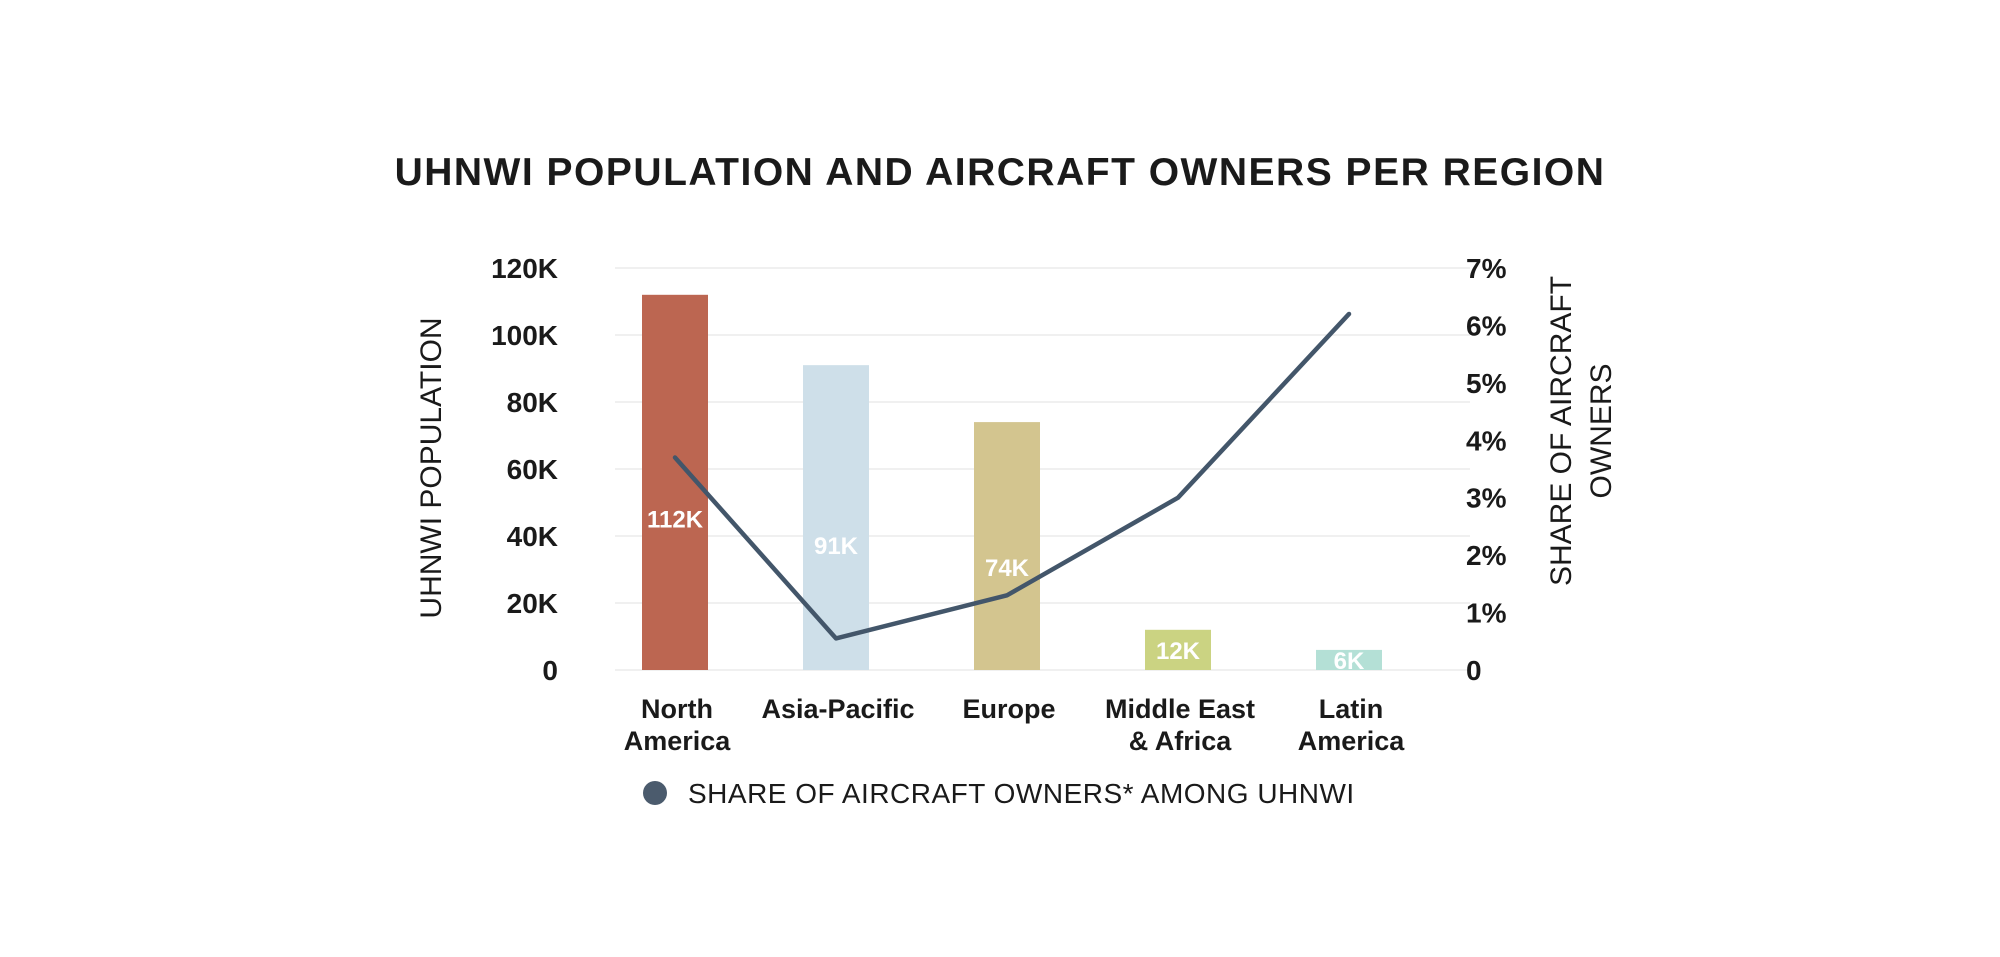 The image size is (2000, 957). What do you see at coordinates (1486, 555) in the screenshot?
I see `right-tick-label: 2%` at bounding box center [1486, 555].